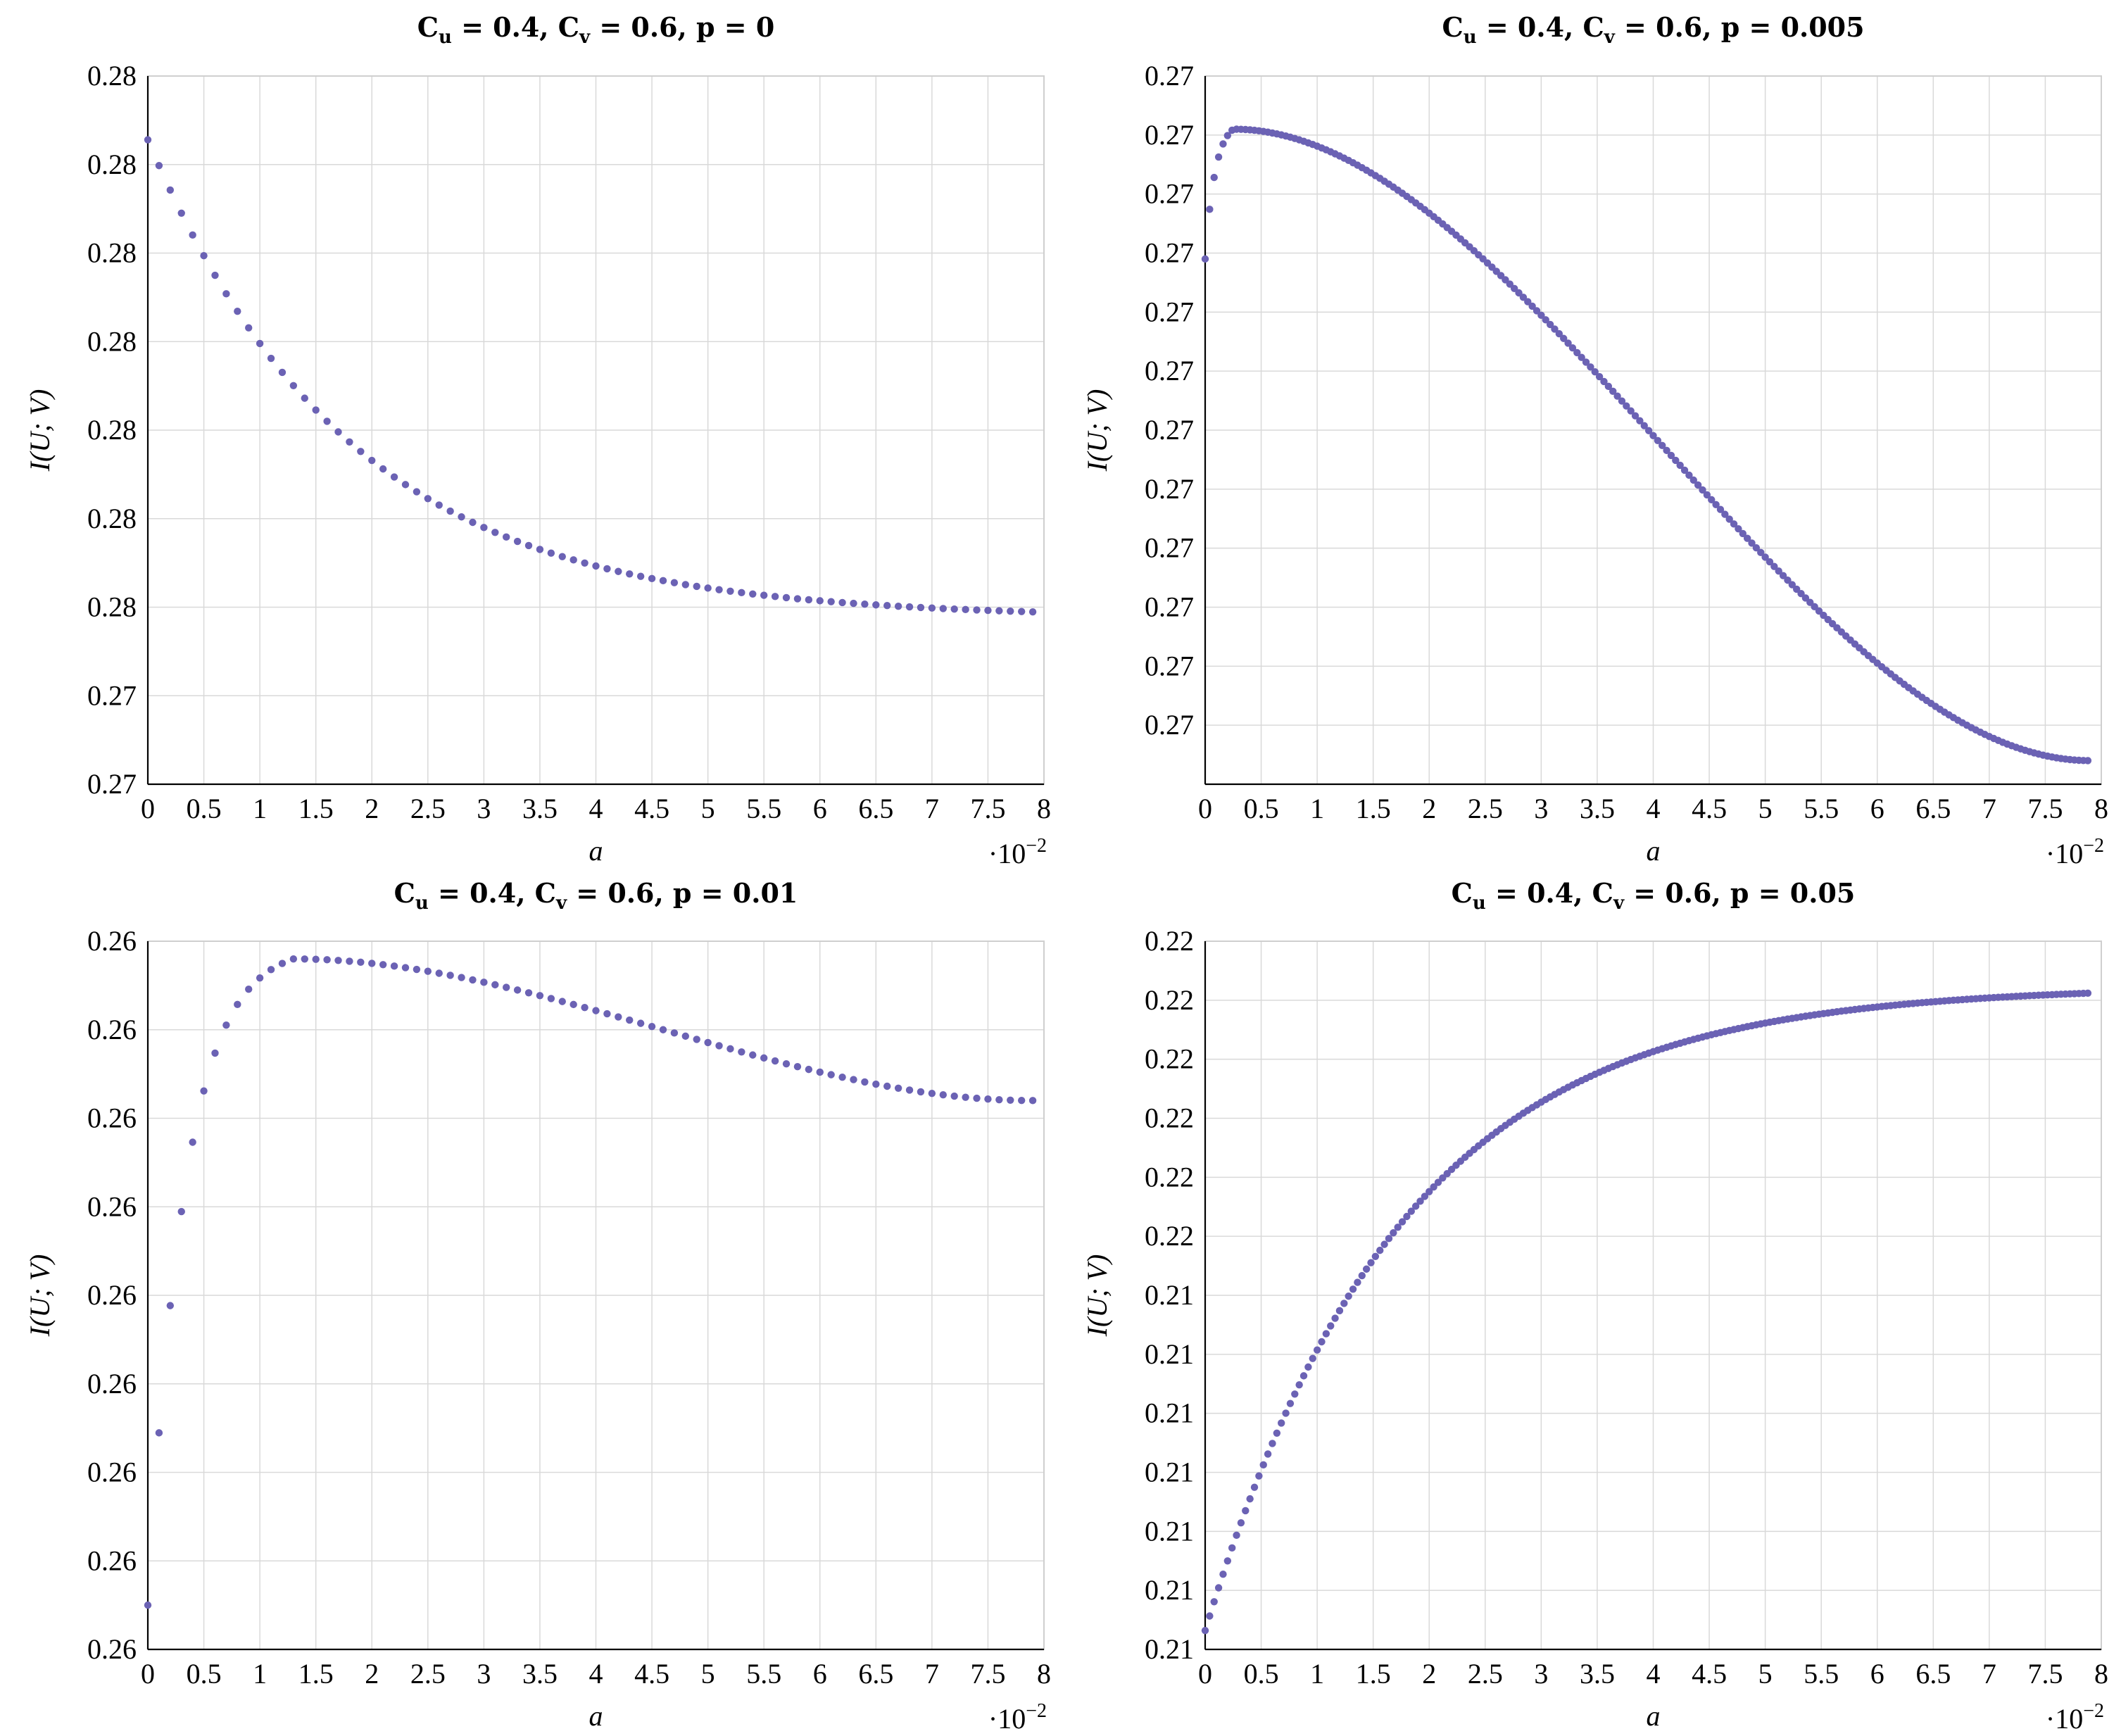  What do you see at coordinates (1598, 808) in the screenshot?
I see `x-tick-label: 3.5` at bounding box center [1598, 808].